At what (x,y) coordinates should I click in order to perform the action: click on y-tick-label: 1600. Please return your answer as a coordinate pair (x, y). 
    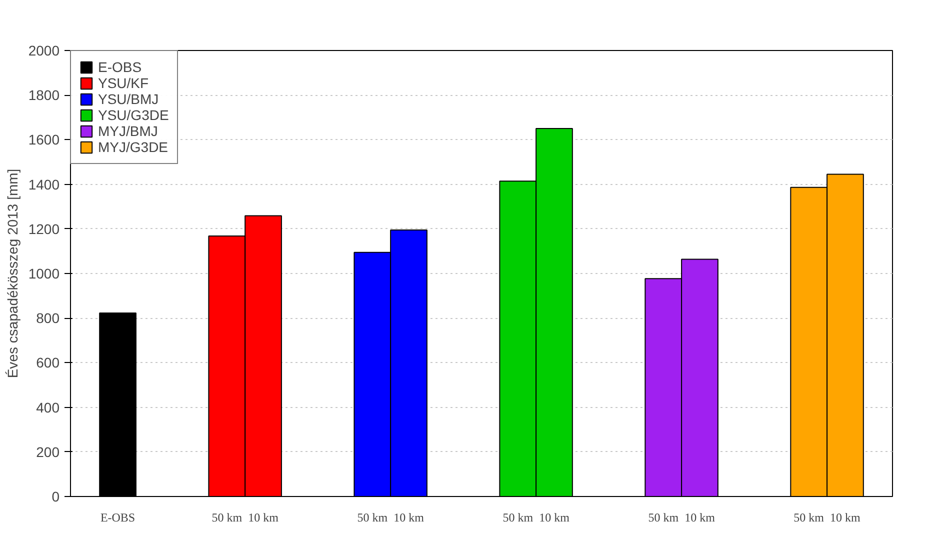
    Looking at the image, I should click on (44, 140).